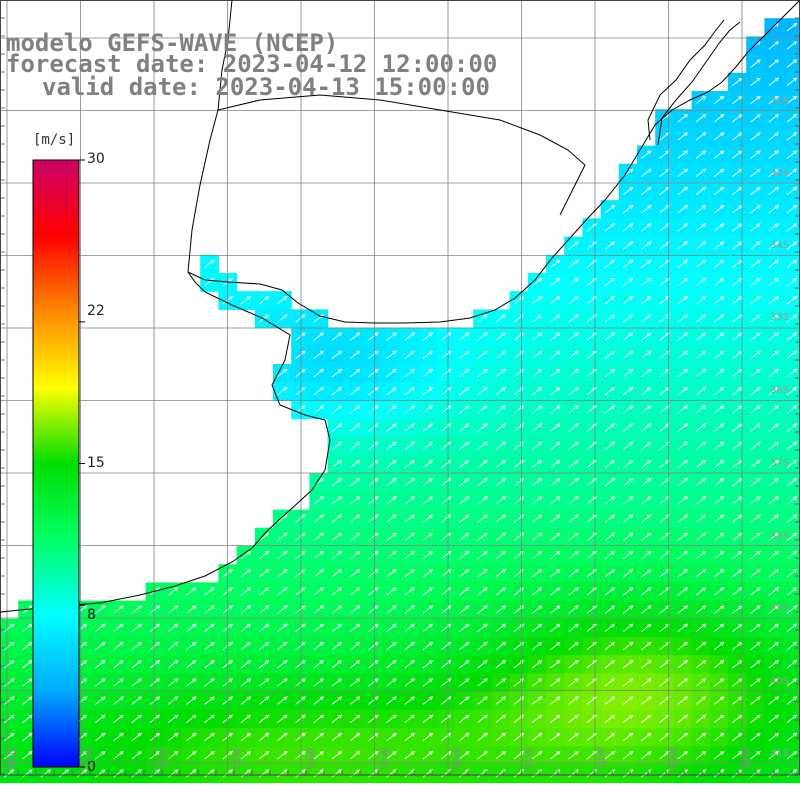 The height and width of the screenshot is (800, 800). I want to click on lat-label: 32S, so click(780, 101).